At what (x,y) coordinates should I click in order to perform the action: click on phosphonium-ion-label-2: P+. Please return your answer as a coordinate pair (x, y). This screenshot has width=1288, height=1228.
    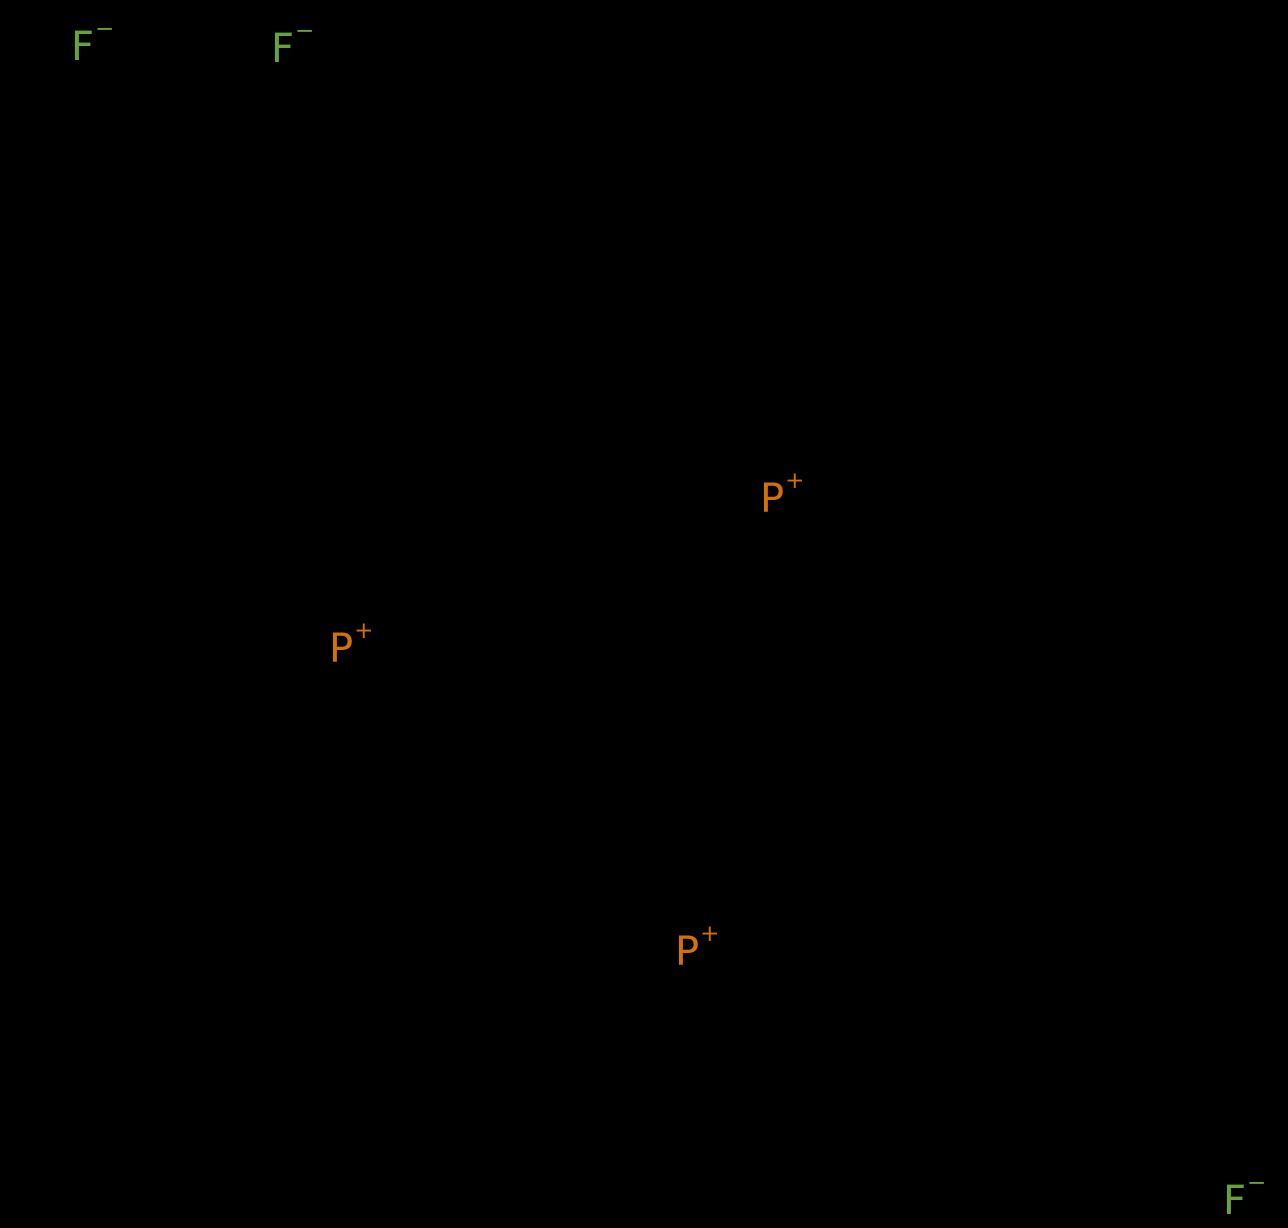
    Looking at the image, I should click on (351, 645).